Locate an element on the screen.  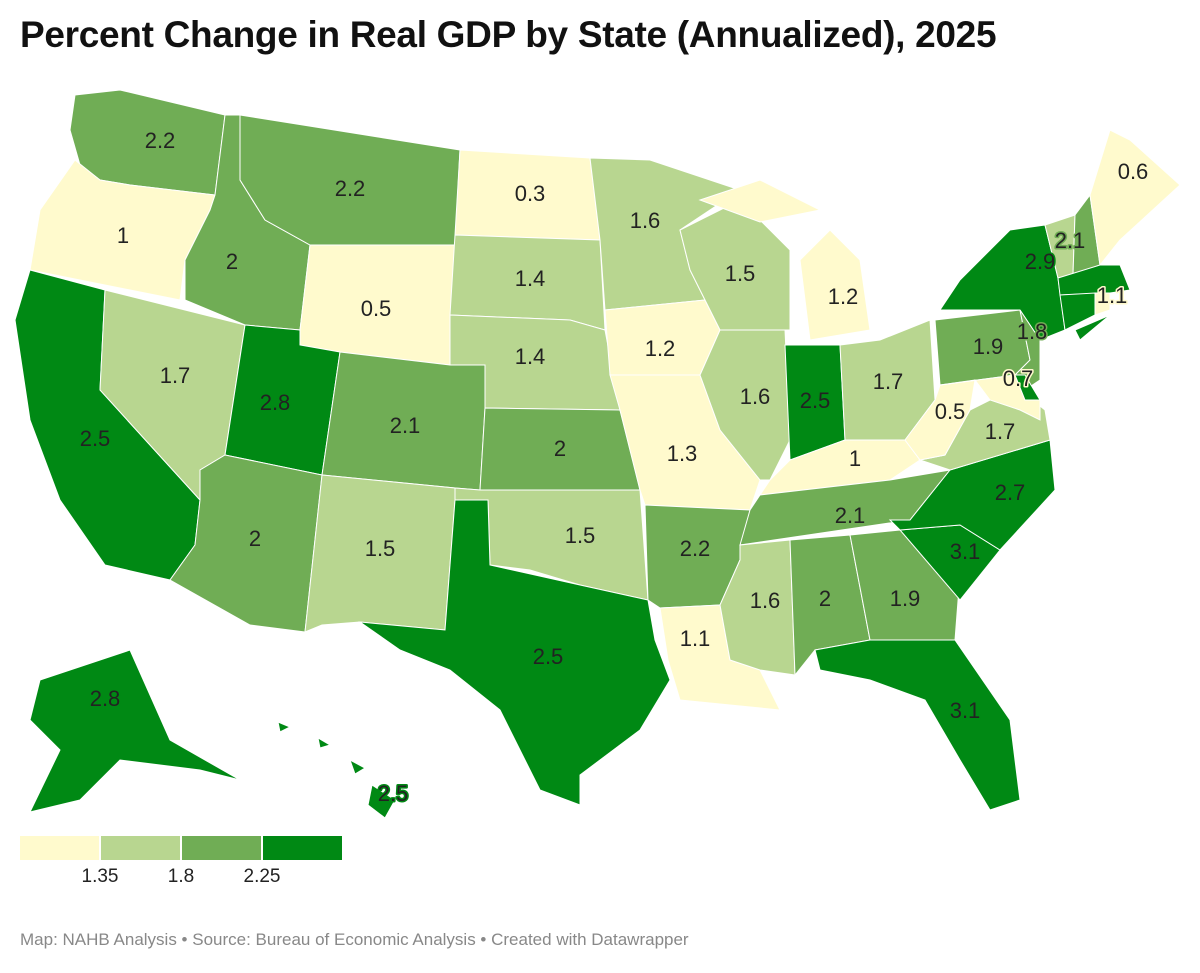
state-value-label-oh: 1.7 is located at coordinates (888, 381).